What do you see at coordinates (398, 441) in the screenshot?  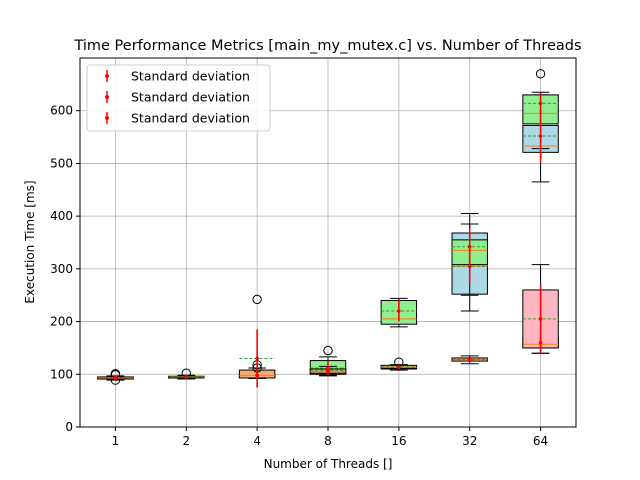 I see `x-tick-label: 16` at bounding box center [398, 441].